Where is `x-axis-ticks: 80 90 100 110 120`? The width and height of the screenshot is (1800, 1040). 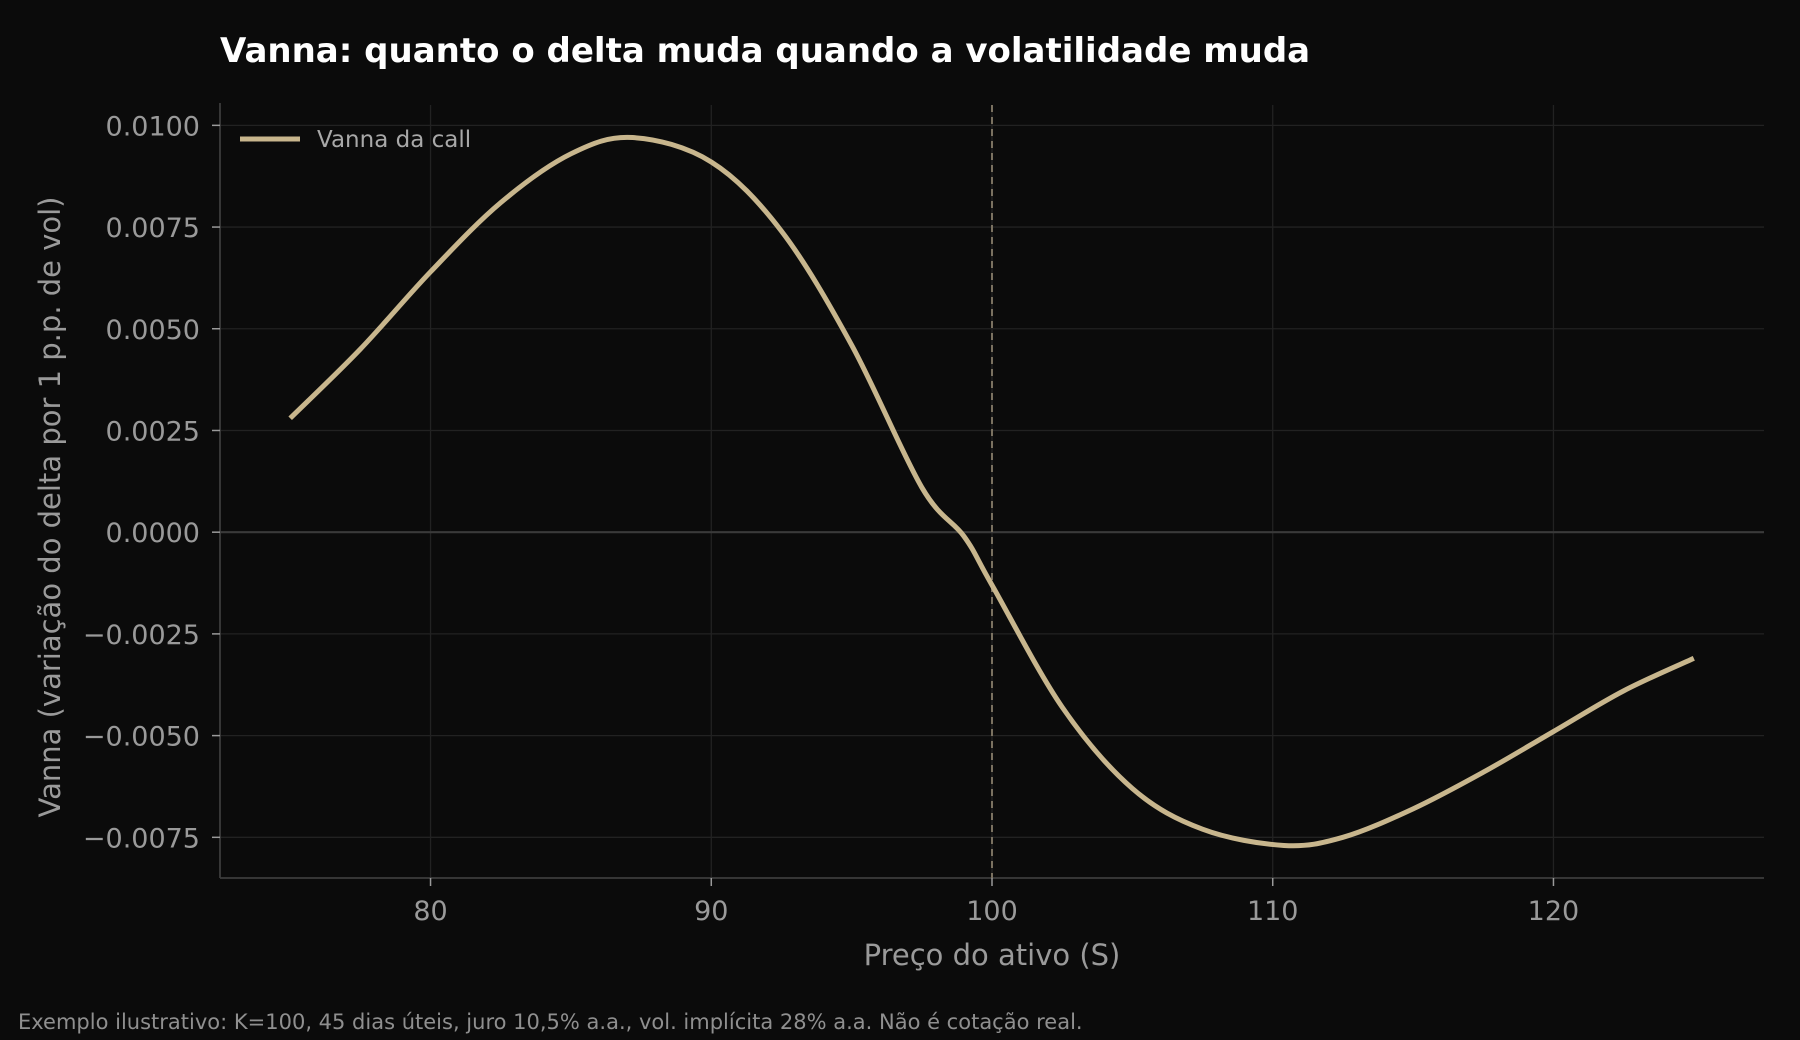 x-axis-ticks: 80 90 100 110 120 is located at coordinates (996, 902).